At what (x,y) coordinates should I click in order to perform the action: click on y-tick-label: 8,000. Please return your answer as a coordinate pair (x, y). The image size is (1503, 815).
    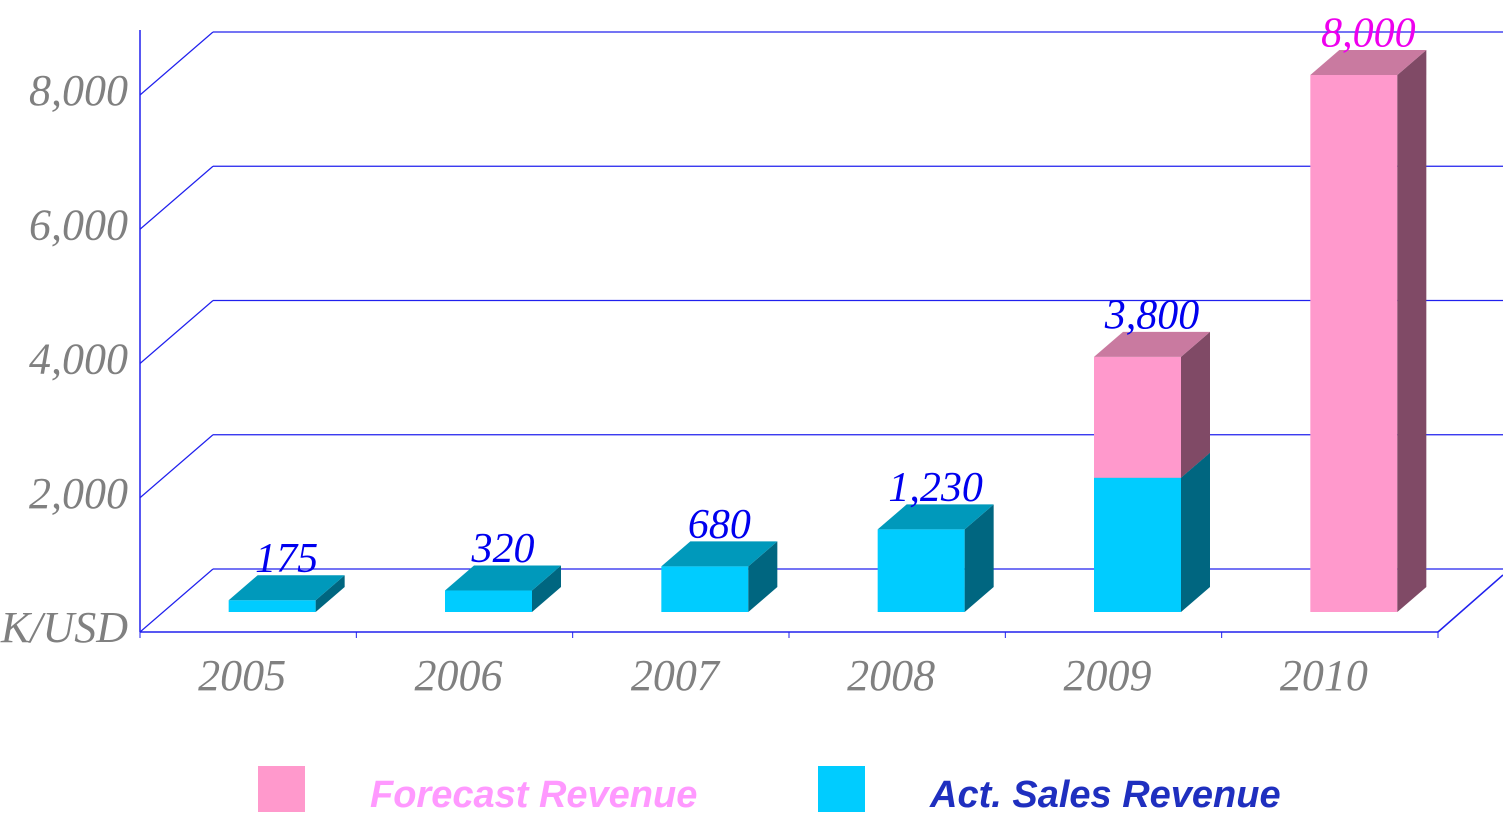
    Looking at the image, I should click on (78, 90).